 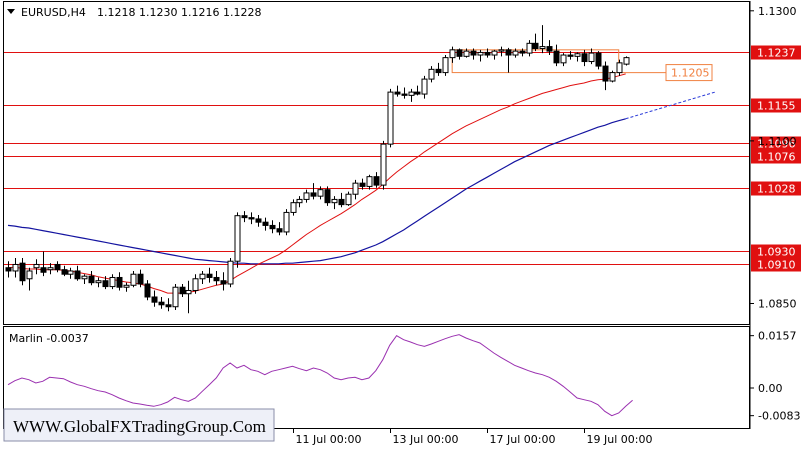 What do you see at coordinates (777, 11) in the screenshot?
I see `price-tick-label: 1.1300` at bounding box center [777, 11].